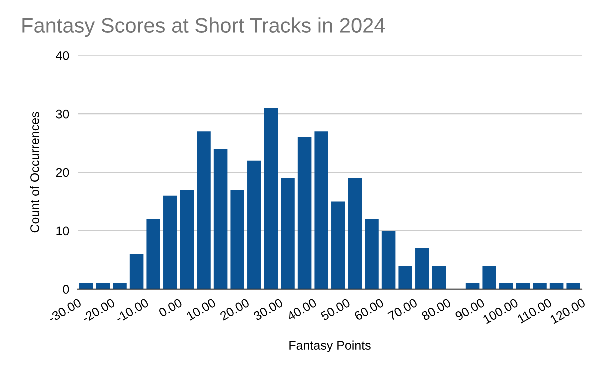 This screenshot has width=600, height=371. What do you see at coordinates (63, 55) in the screenshot?
I see `y-tick-label: 40` at bounding box center [63, 55].